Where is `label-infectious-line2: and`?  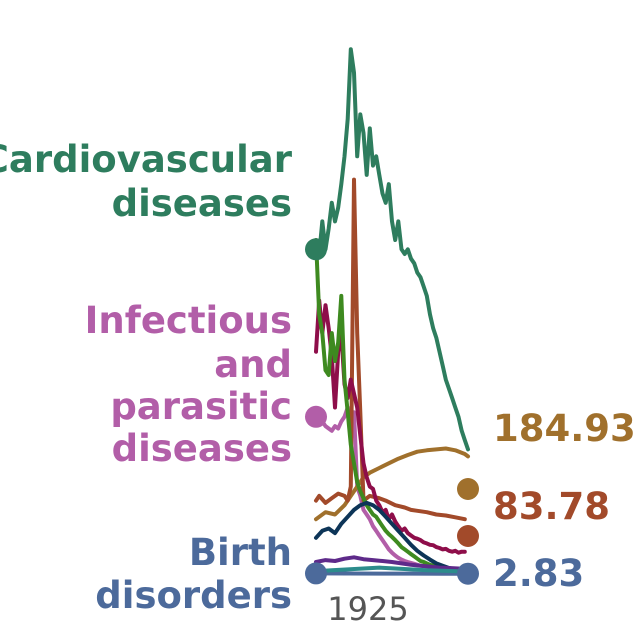
label-infectious-line2: and is located at coordinates (253, 364).